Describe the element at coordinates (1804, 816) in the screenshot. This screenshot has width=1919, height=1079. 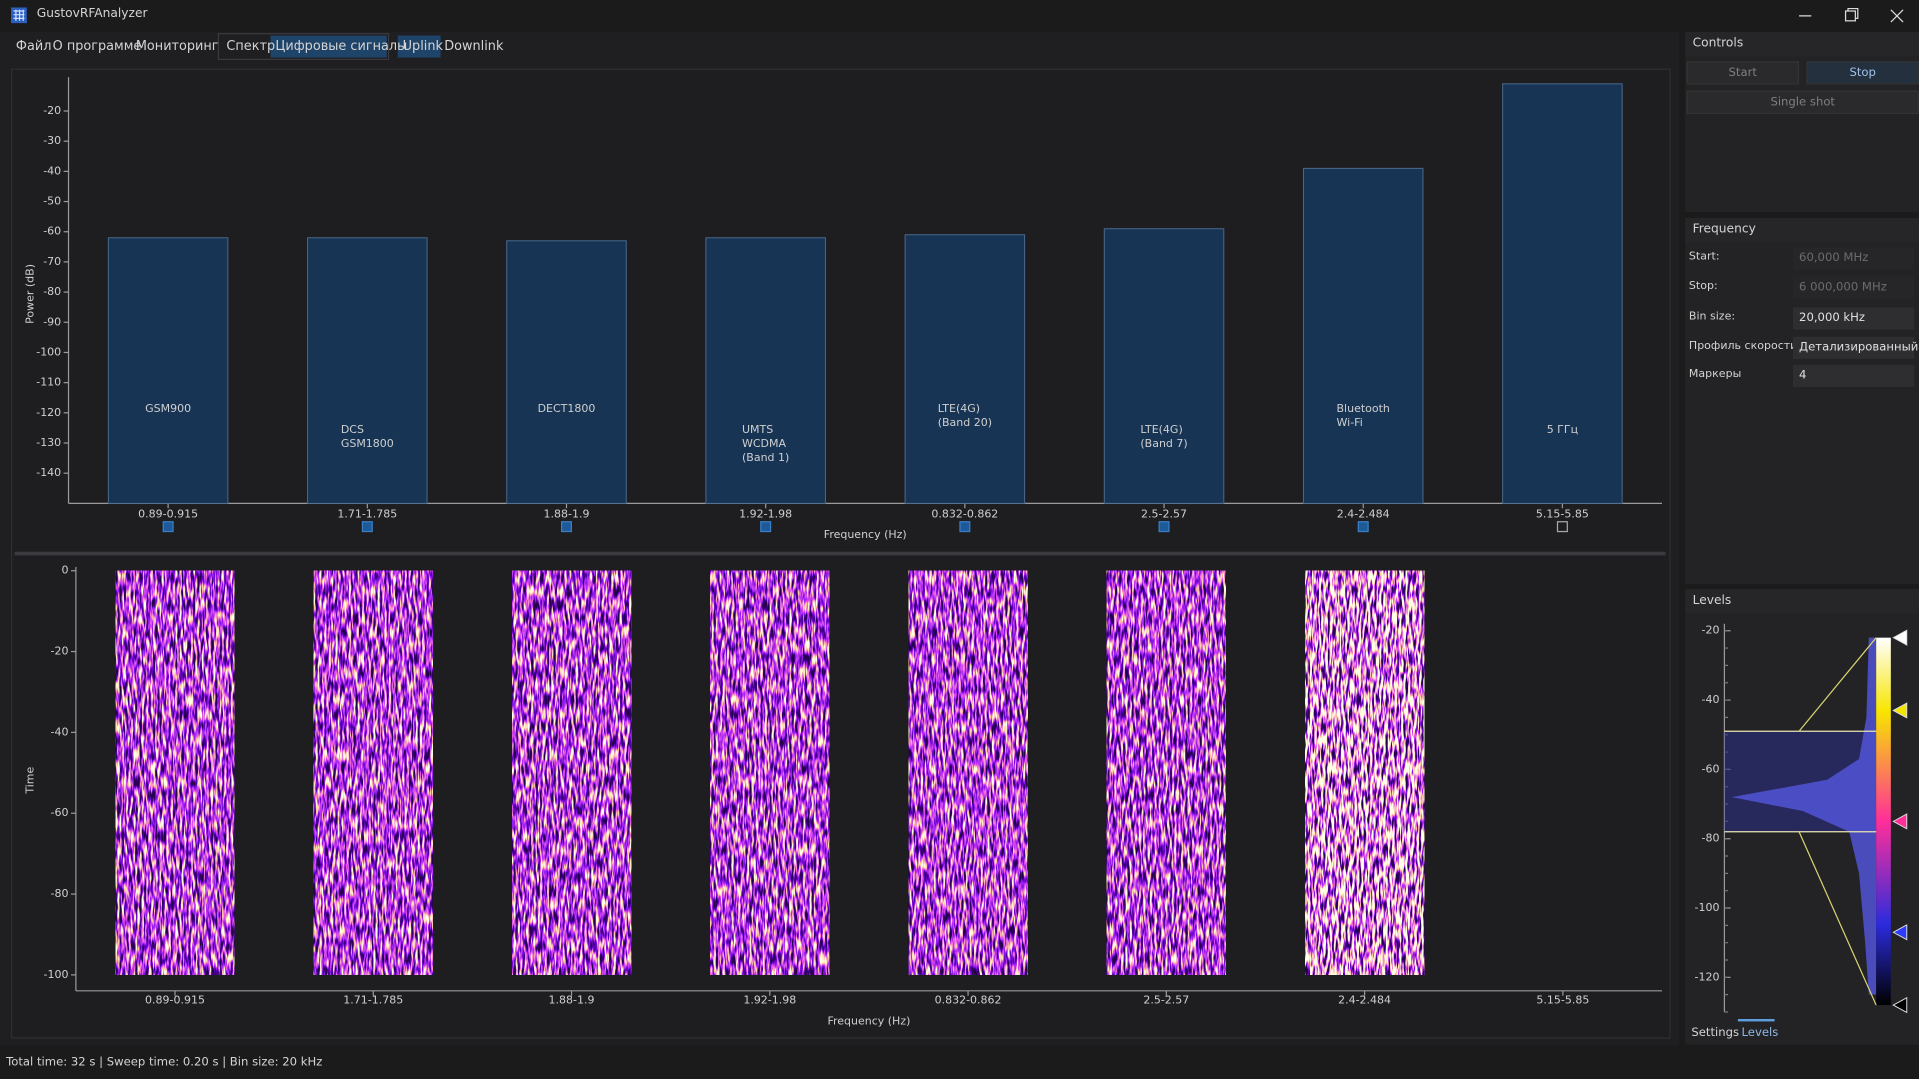
I see `levels-histogram` at that location.